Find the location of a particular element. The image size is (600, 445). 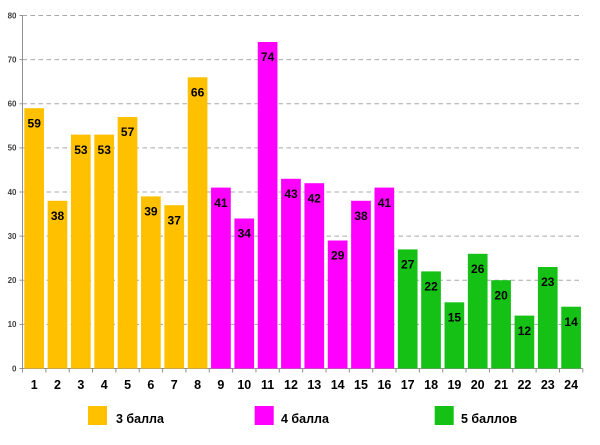

svg-text: 3 балла is located at coordinates (140, 419).